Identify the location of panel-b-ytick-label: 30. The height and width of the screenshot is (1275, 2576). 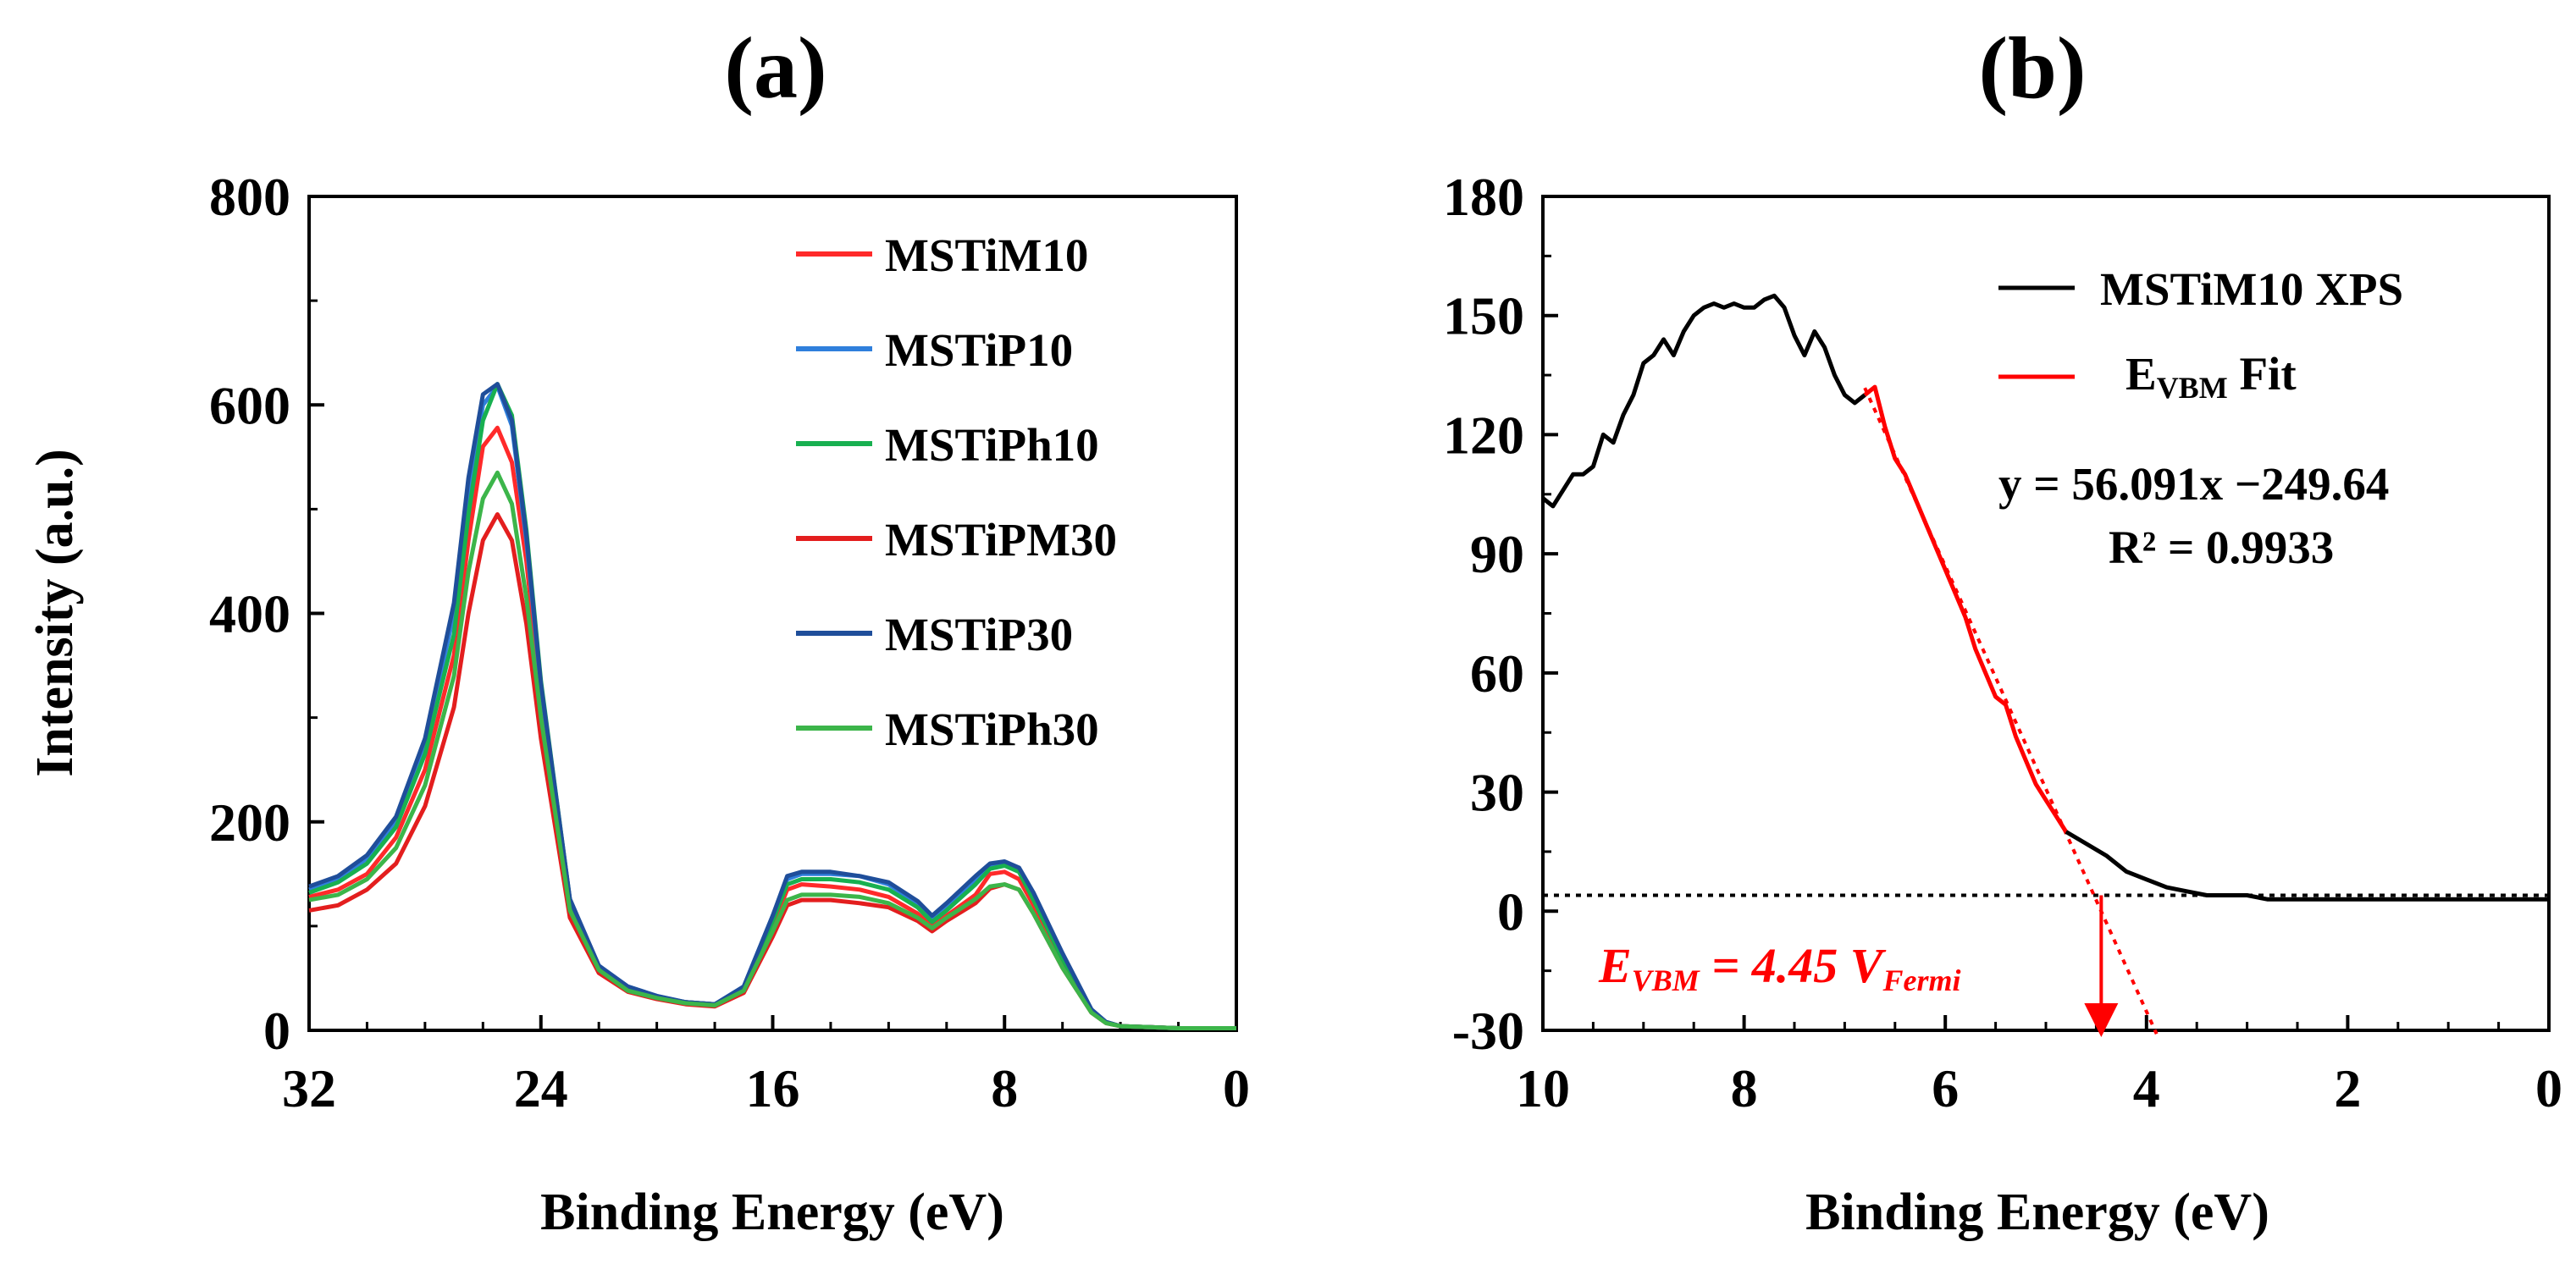
(1497, 793).